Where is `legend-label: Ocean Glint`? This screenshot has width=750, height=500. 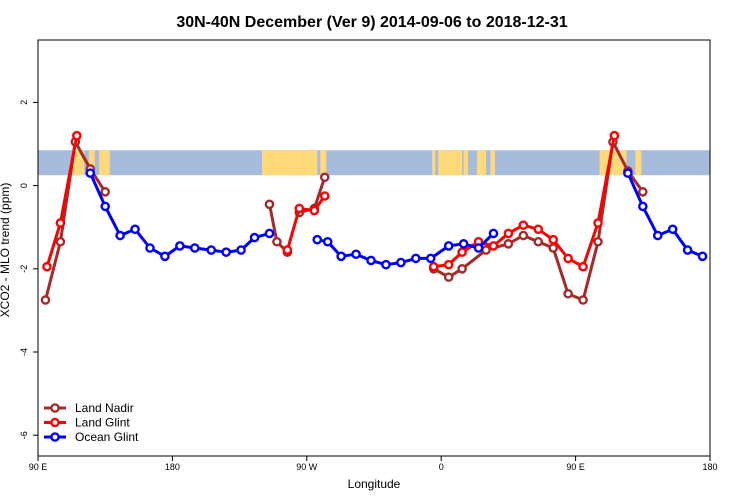 legend-label: Ocean Glint is located at coordinates (107, 437).